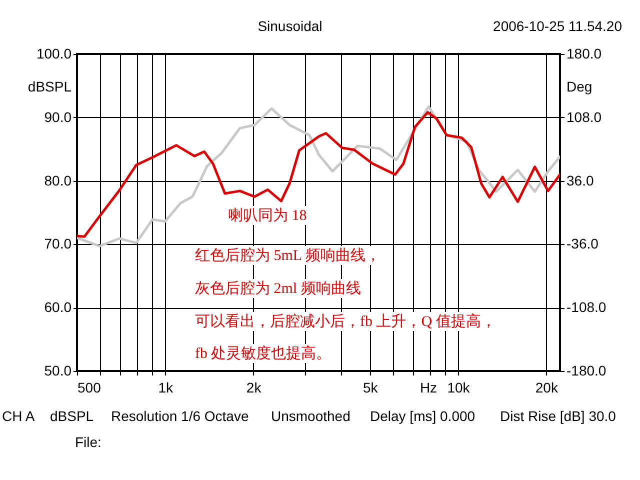 This screenshot has width=640, height=480. I want to click on y-tick-label: 50.0, so click(58, 370).